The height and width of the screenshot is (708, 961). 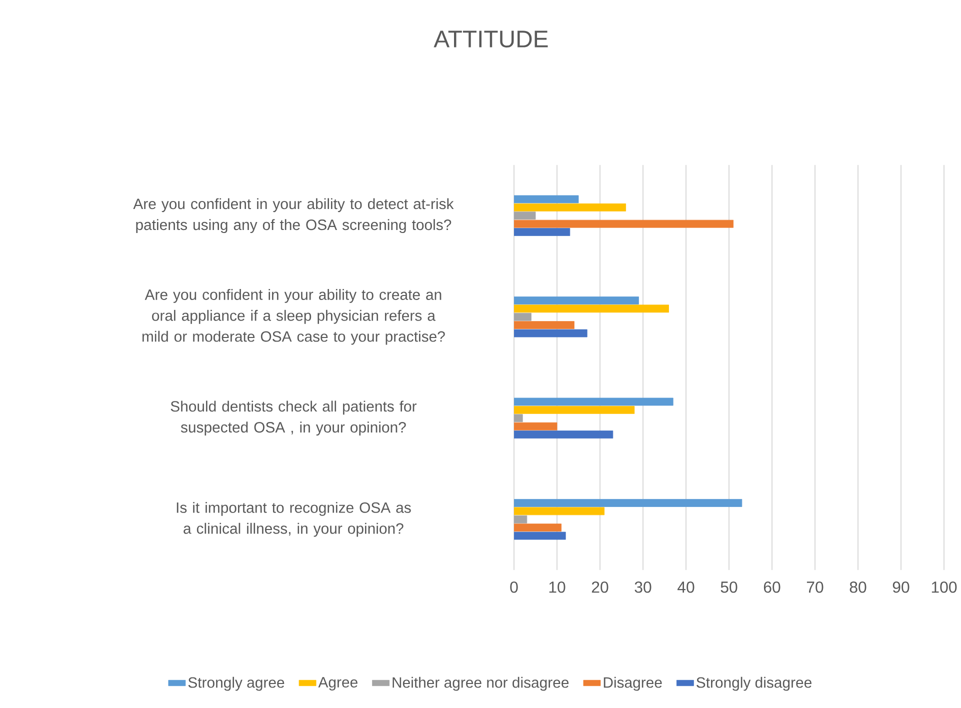 What do you see at coordinates (491, 39) in the screenshot?
I see `chart-title: ATTITUDE` at bounding box center [491, 39].